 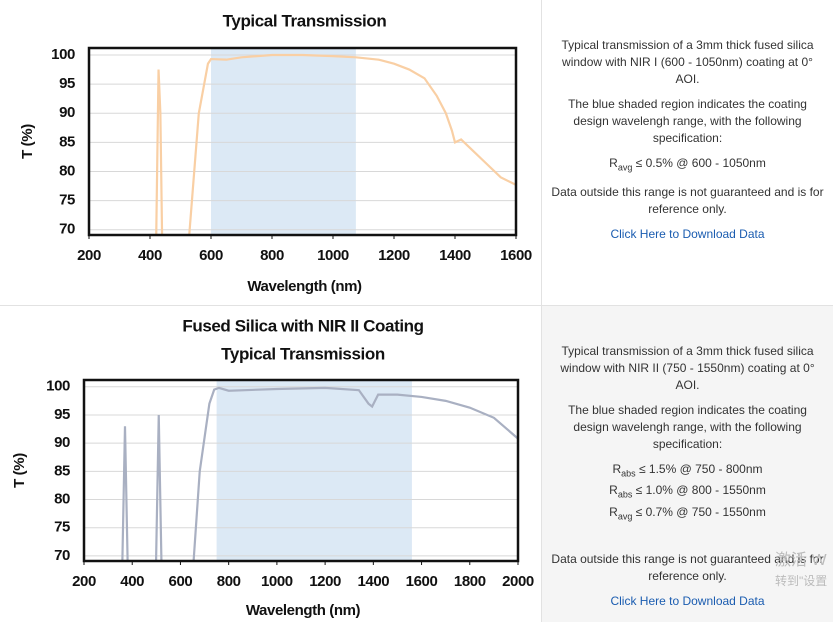 I want to click on chart-title: Fused Silica with NIR II Coating, so click(x=302, y=325).